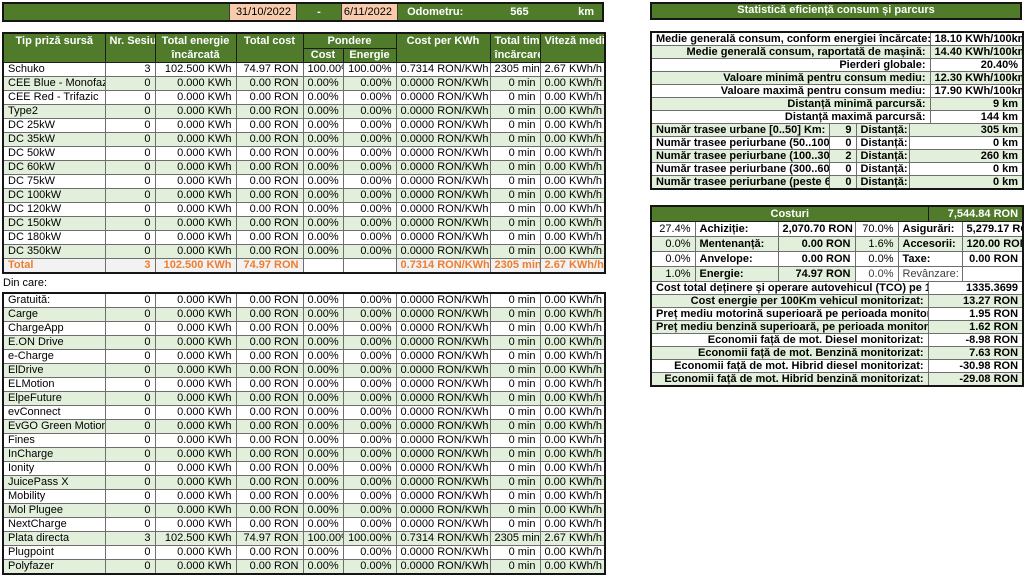 The height and width of the screenshot is (578, 1024). What do you see at coordinates (54, 237) in the screenshot?
I see `cell-source-name: DC 180kW` at bounding box center [54, 237].